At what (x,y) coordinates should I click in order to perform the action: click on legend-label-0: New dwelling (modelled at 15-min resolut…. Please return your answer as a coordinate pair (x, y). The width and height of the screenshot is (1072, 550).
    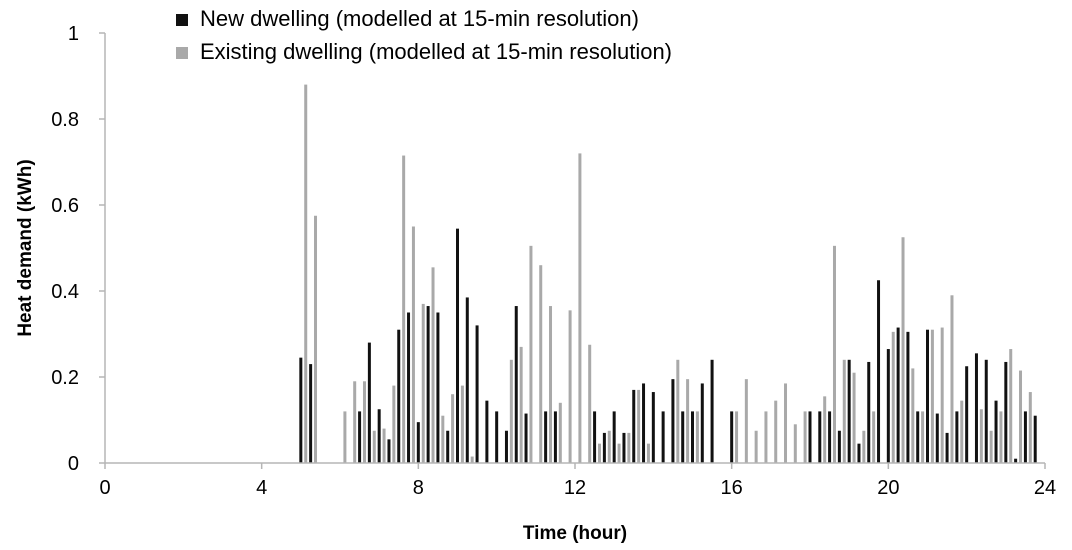
    Looking at the image, I should click on (419, 18).